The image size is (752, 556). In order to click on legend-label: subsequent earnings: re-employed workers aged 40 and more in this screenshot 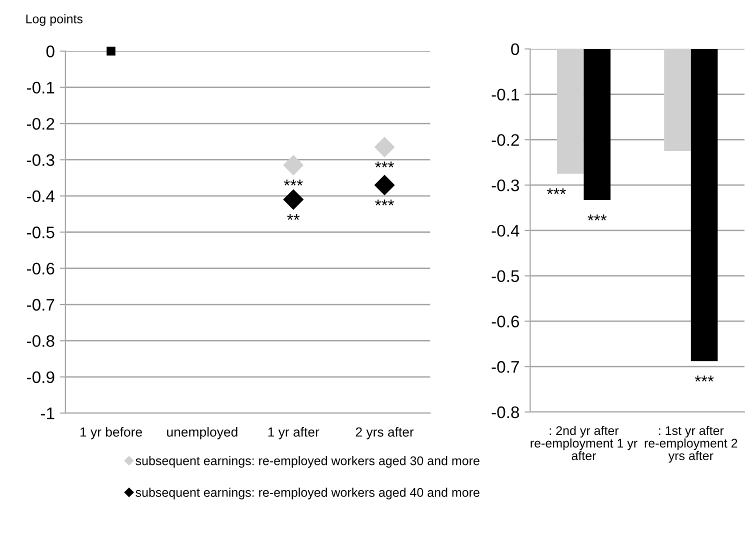, I will do `click(308, 494)`.